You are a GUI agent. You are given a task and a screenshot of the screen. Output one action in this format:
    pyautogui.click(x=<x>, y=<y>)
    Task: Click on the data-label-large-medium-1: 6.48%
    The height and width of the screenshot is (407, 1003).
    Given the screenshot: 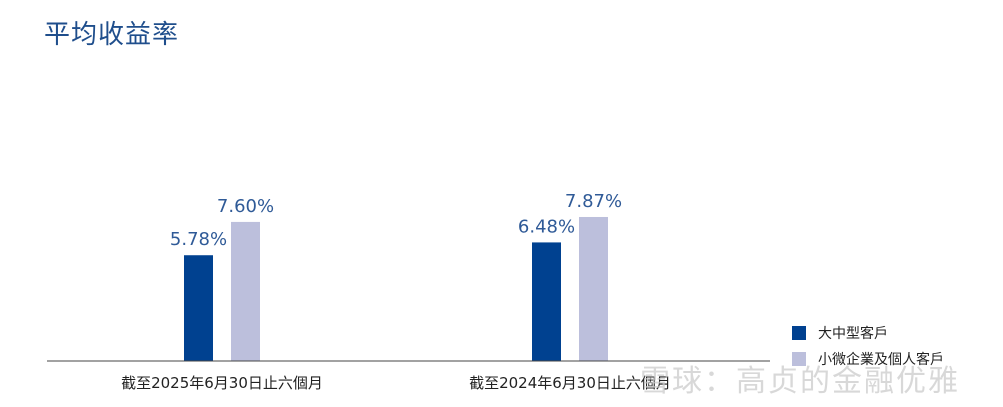 What is the action you would take?
    pyautogui.click(x=546, y=226)
    